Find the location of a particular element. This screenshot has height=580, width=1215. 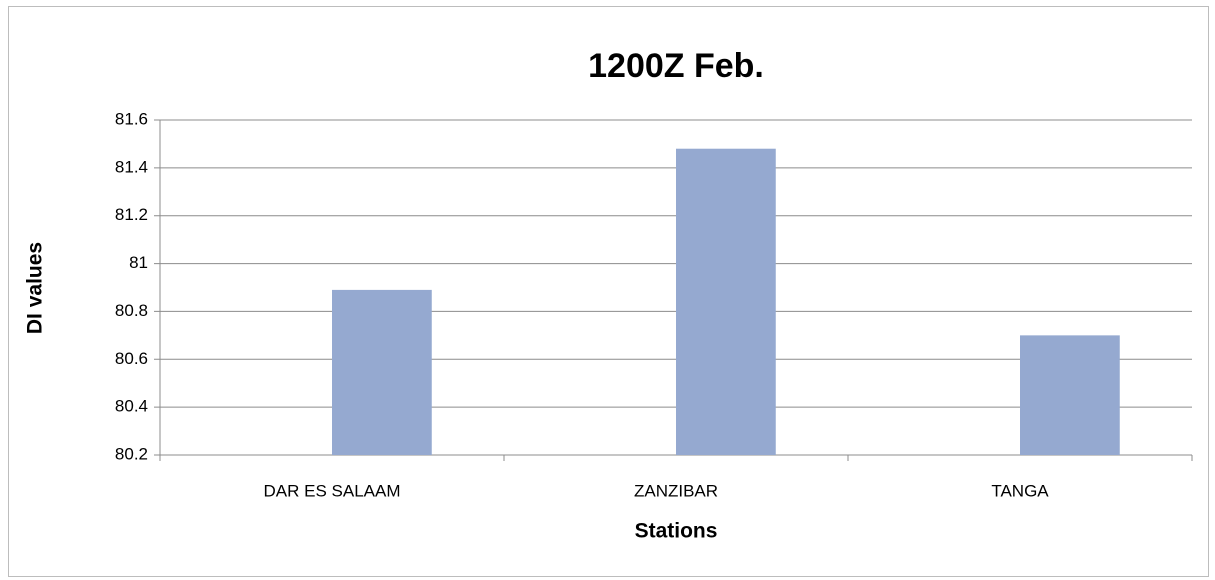

x-tick-label: TANGA is located at coordinates (1020, 490).